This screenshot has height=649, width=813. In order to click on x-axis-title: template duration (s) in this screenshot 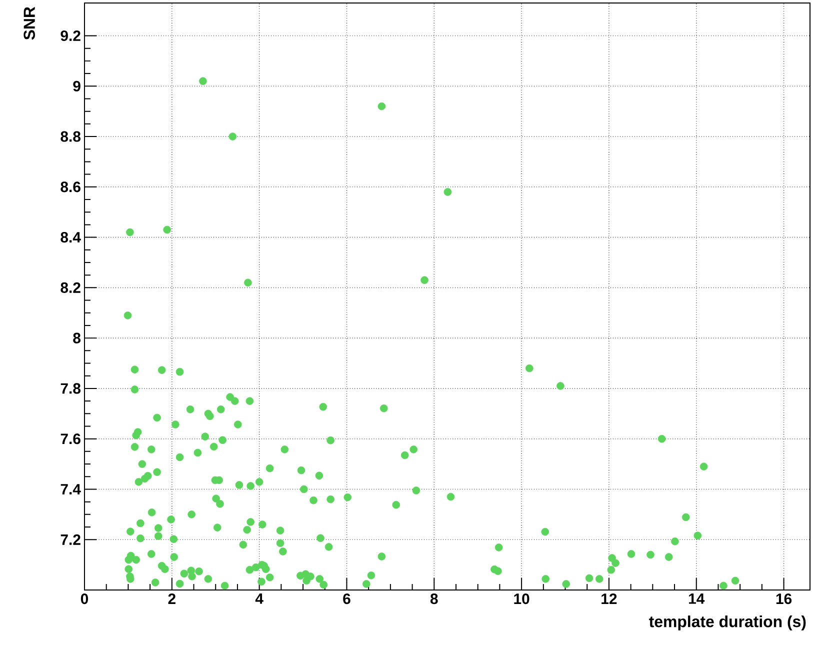, I will do `click(727, 623)`.